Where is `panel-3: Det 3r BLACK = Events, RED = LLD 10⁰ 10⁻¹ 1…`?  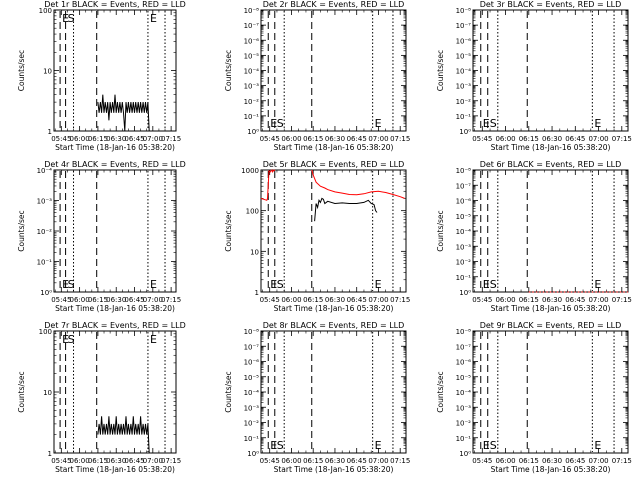 panel-3: Det 3r BLACK = Events, RED = LLD 10⁰ 10⁻¹ 1… is located at coordinates (534, 76).